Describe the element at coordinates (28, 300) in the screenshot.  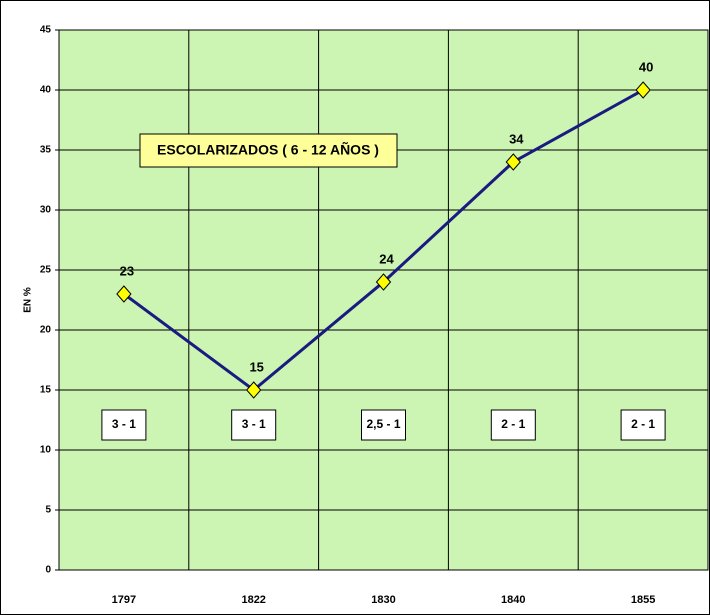
I see `y-axis-label: EN %` at that location.